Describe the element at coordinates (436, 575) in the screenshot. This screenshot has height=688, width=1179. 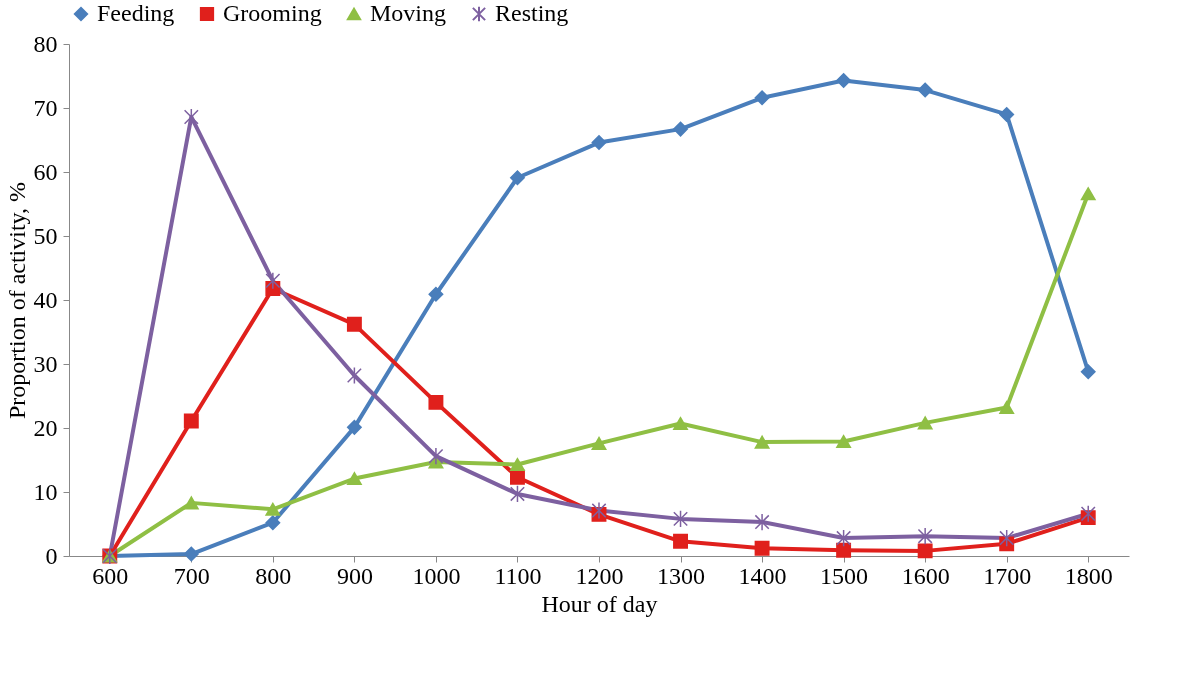
I see `x-tick-label: 1000` at that location.